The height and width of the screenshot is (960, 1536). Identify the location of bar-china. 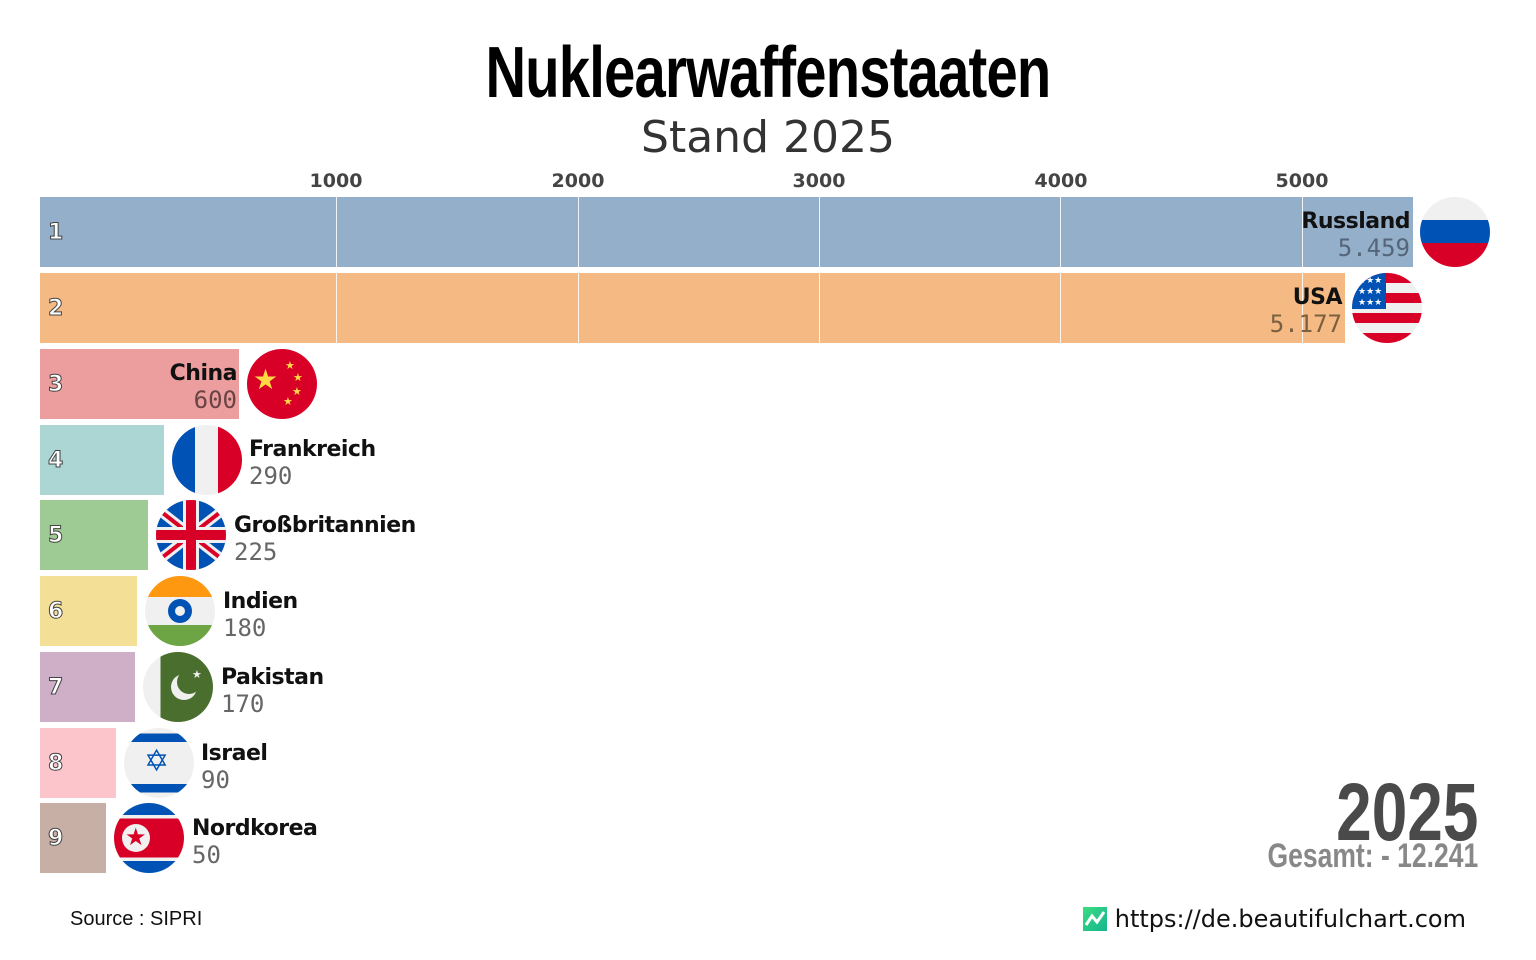
(139, 384).